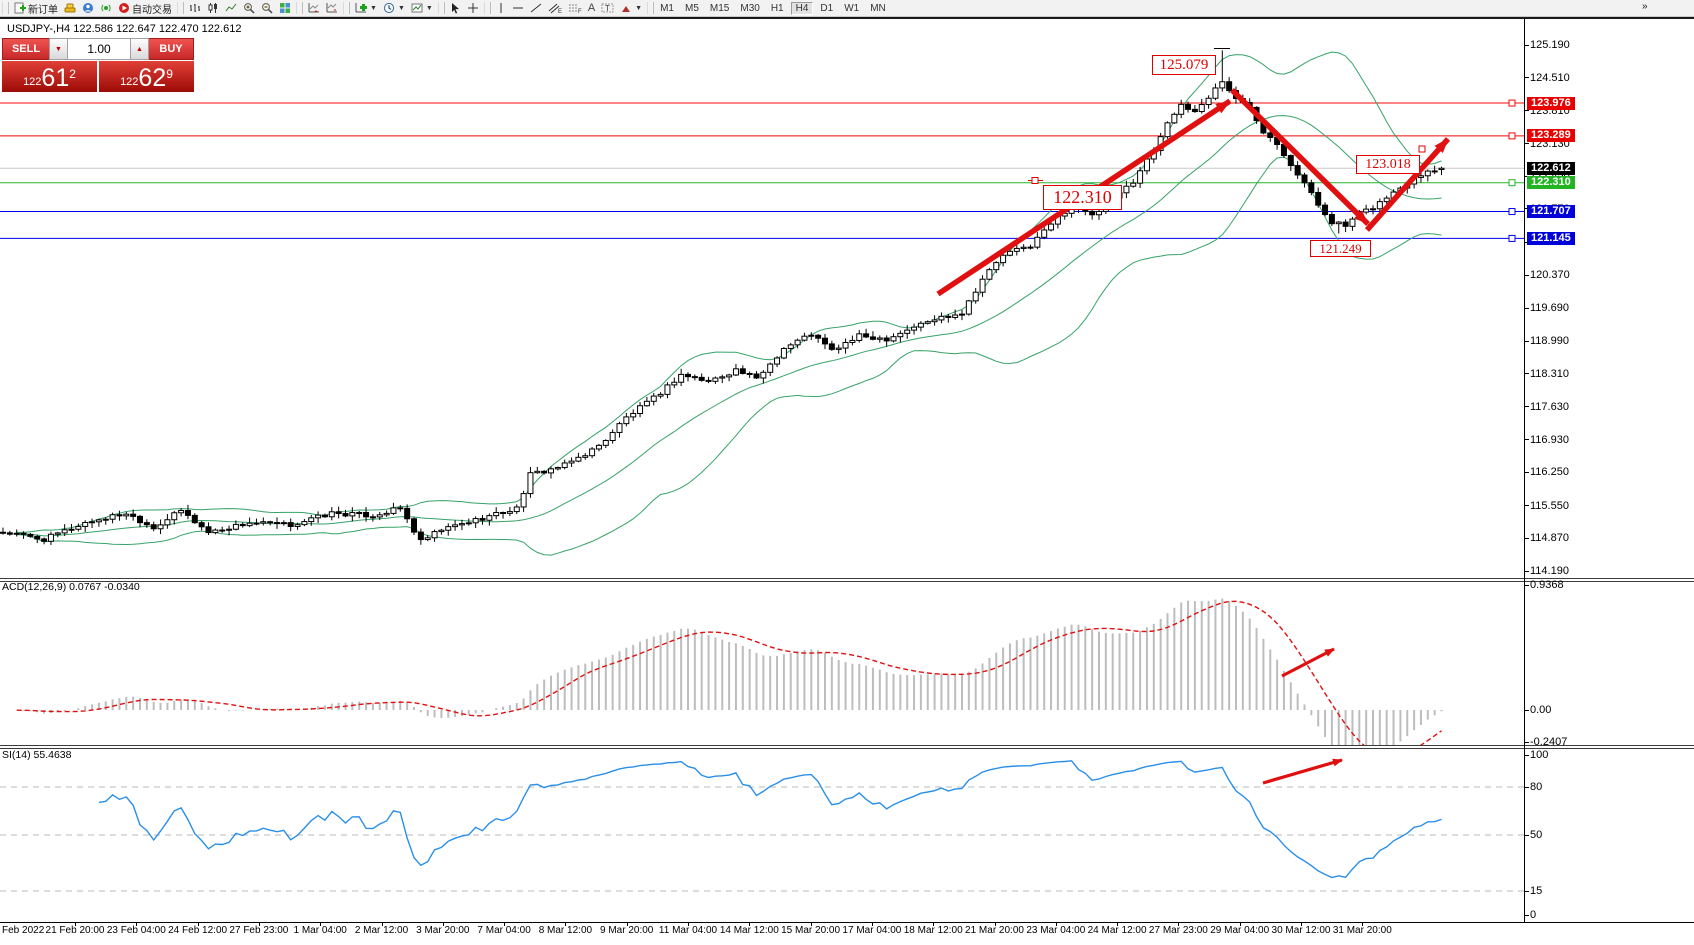 The image size is (1694, 945). Describe the element at coordinates (75, 930) in the screenshot. I see `time-label: 21 Feb 20:00` at that location.